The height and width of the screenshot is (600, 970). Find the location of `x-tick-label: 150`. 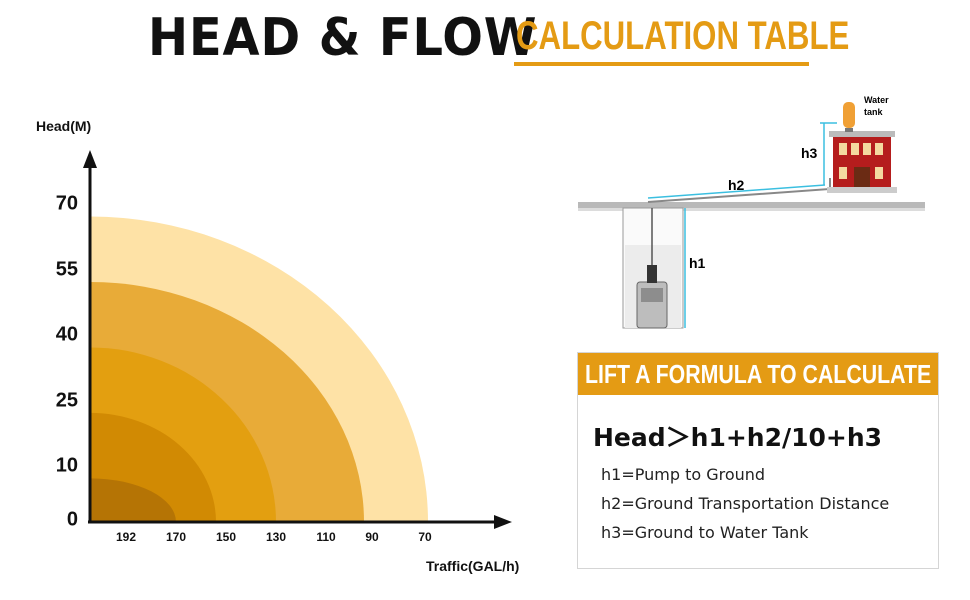

x-tick-label: 150 is located at coordinates (226, 537).